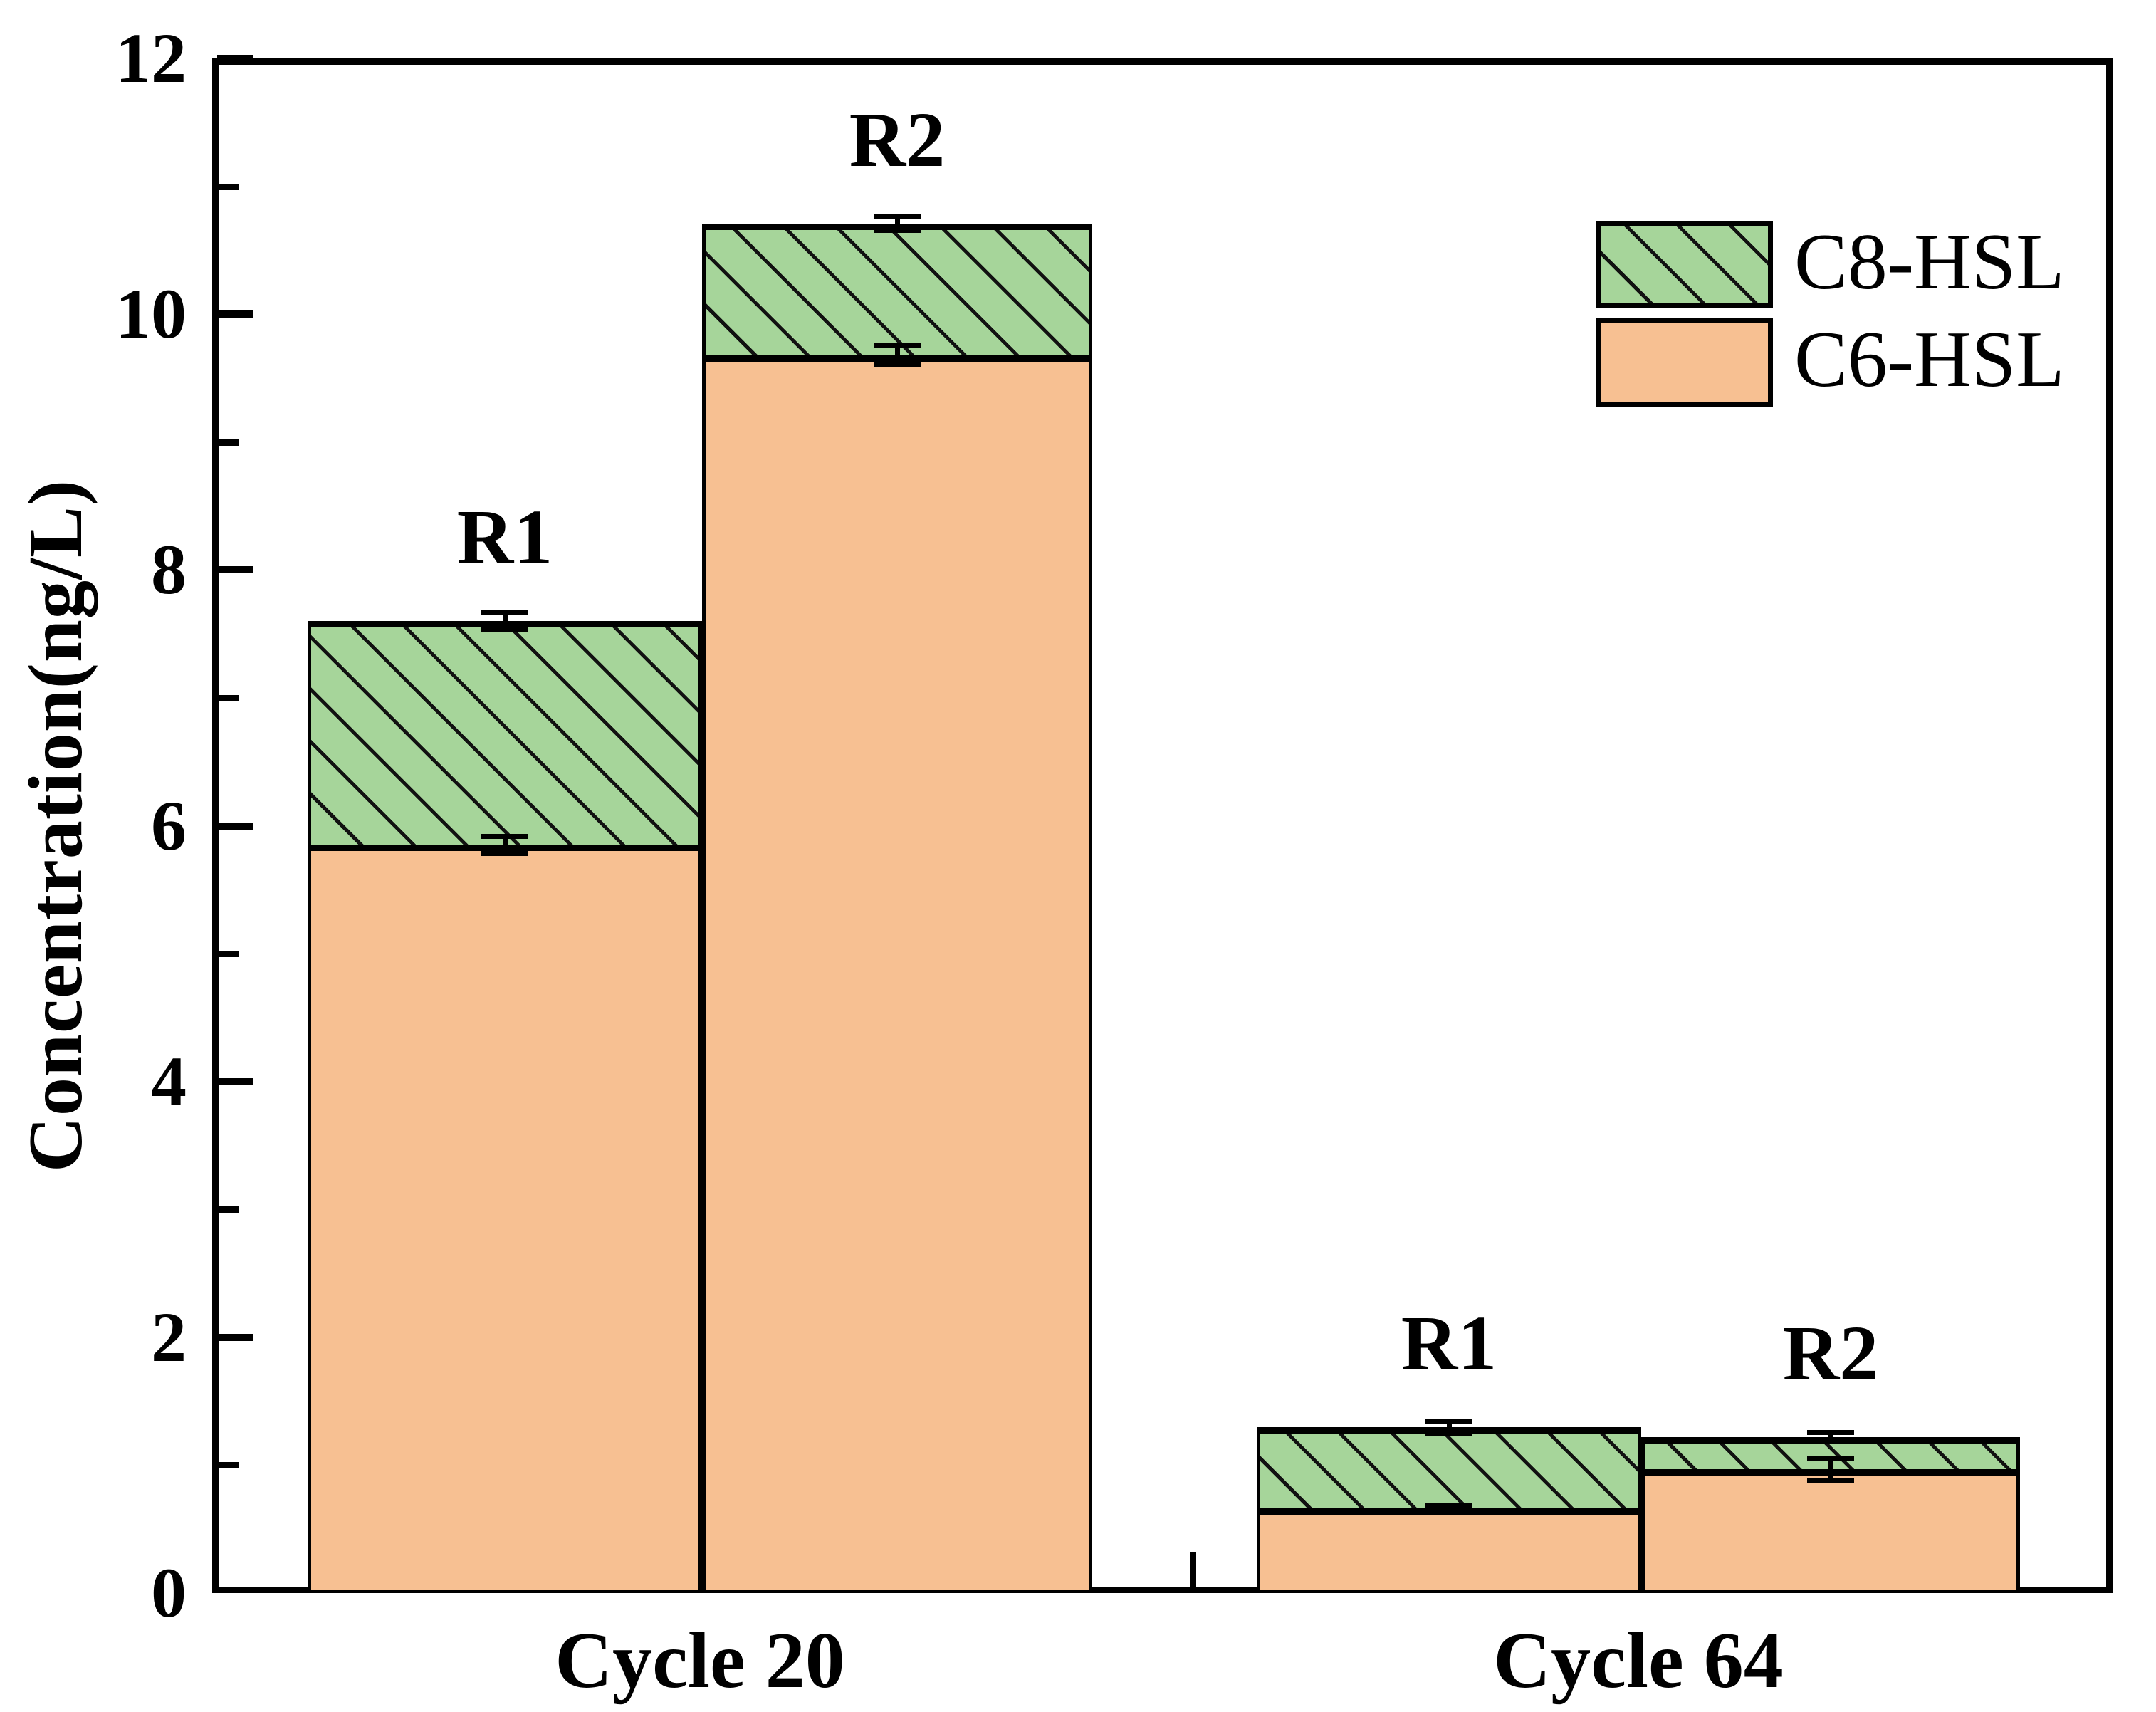 This screenshot has height=1712, width=2156. What do you see at coordinates (169, 1337) in the screenshot?
I see `y-tick-label: 2` at bounding box center [169, 1337].